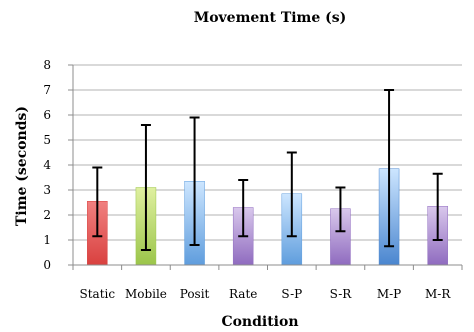 This screenshot has width=474, height=332. I want to click on y-tick-label: 4, so click(47, 165).